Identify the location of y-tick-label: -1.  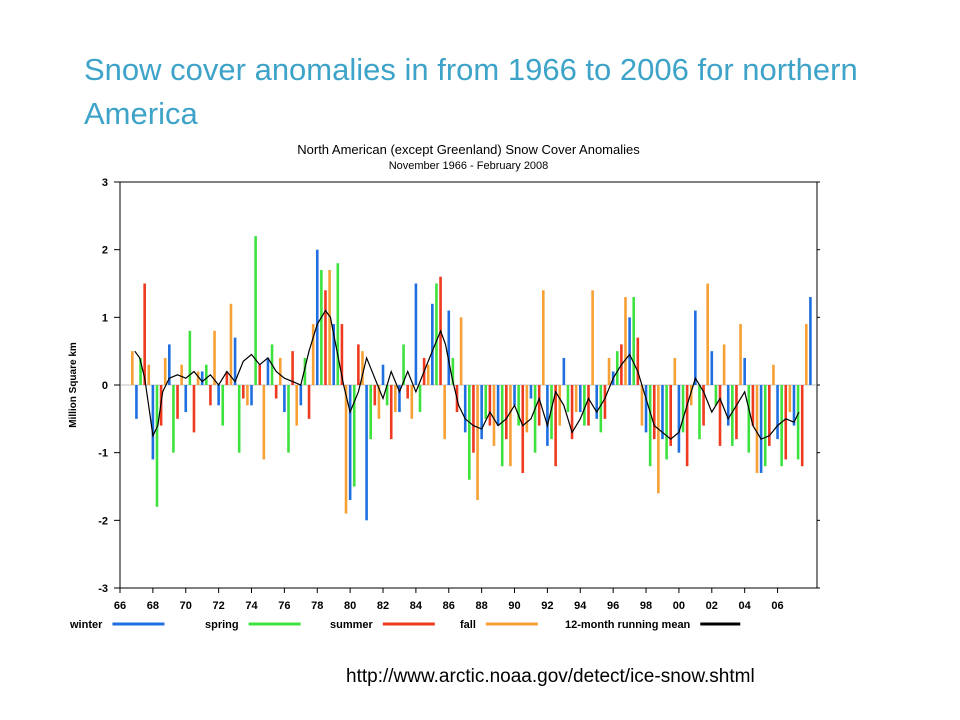
(103, 454).